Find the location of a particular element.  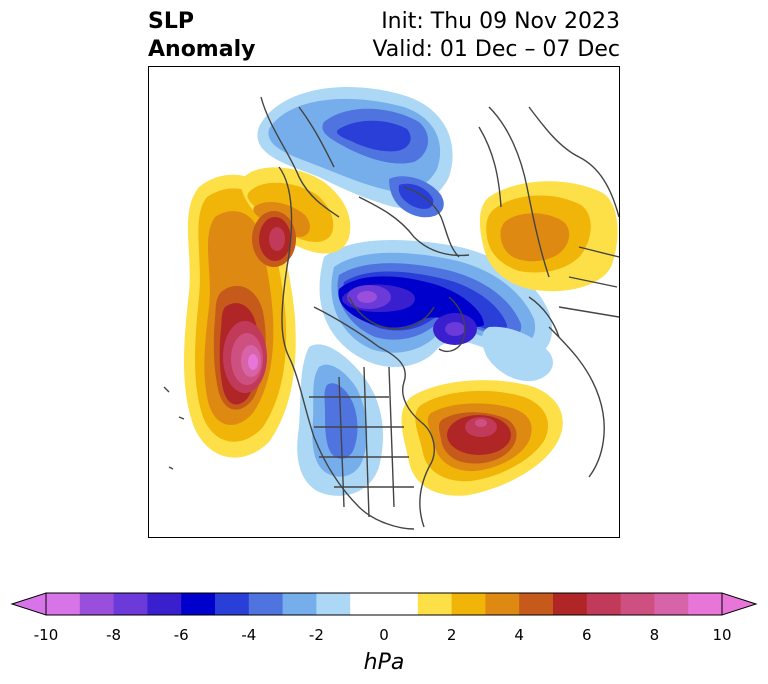

colorbar-tick-label: 10 is located at coordinates (722, 635).